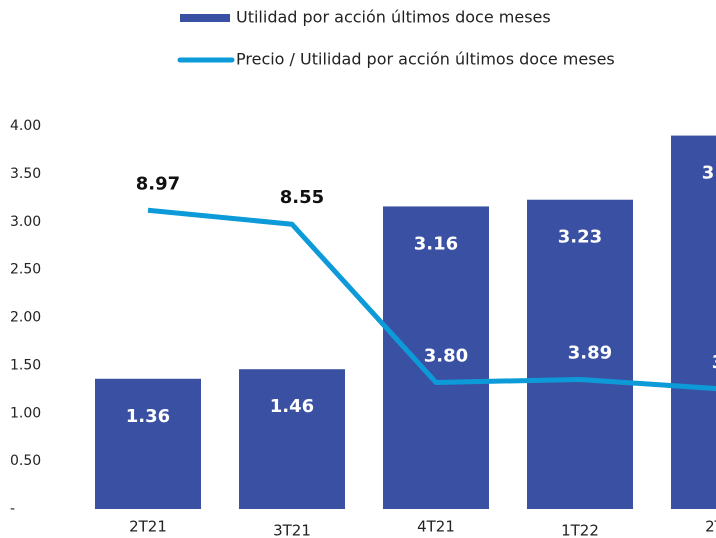  What do you see at coordinates (436, 243) in the screenshot?
I see `bar-label: 3.16` at bounding box center [436, 243].